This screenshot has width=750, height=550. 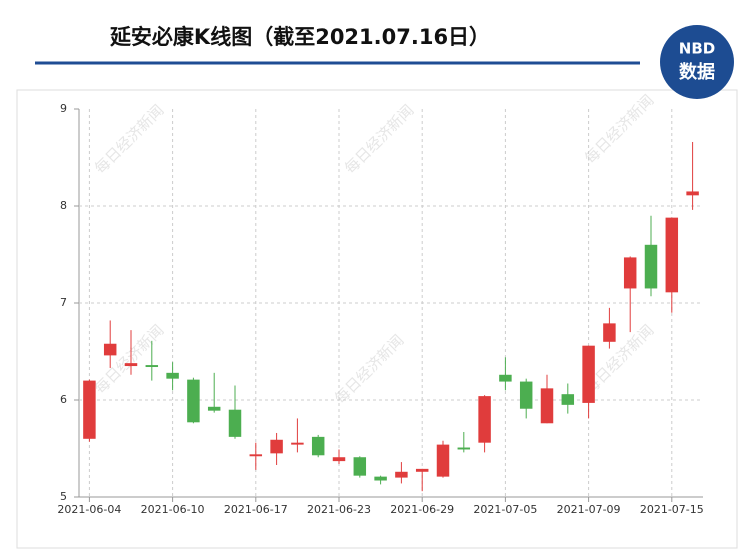 What do you see at coordinates (589, 509) in the screenshot?
I see `x-tick-label: 2021-07-09` at bounding box center [589, 509].